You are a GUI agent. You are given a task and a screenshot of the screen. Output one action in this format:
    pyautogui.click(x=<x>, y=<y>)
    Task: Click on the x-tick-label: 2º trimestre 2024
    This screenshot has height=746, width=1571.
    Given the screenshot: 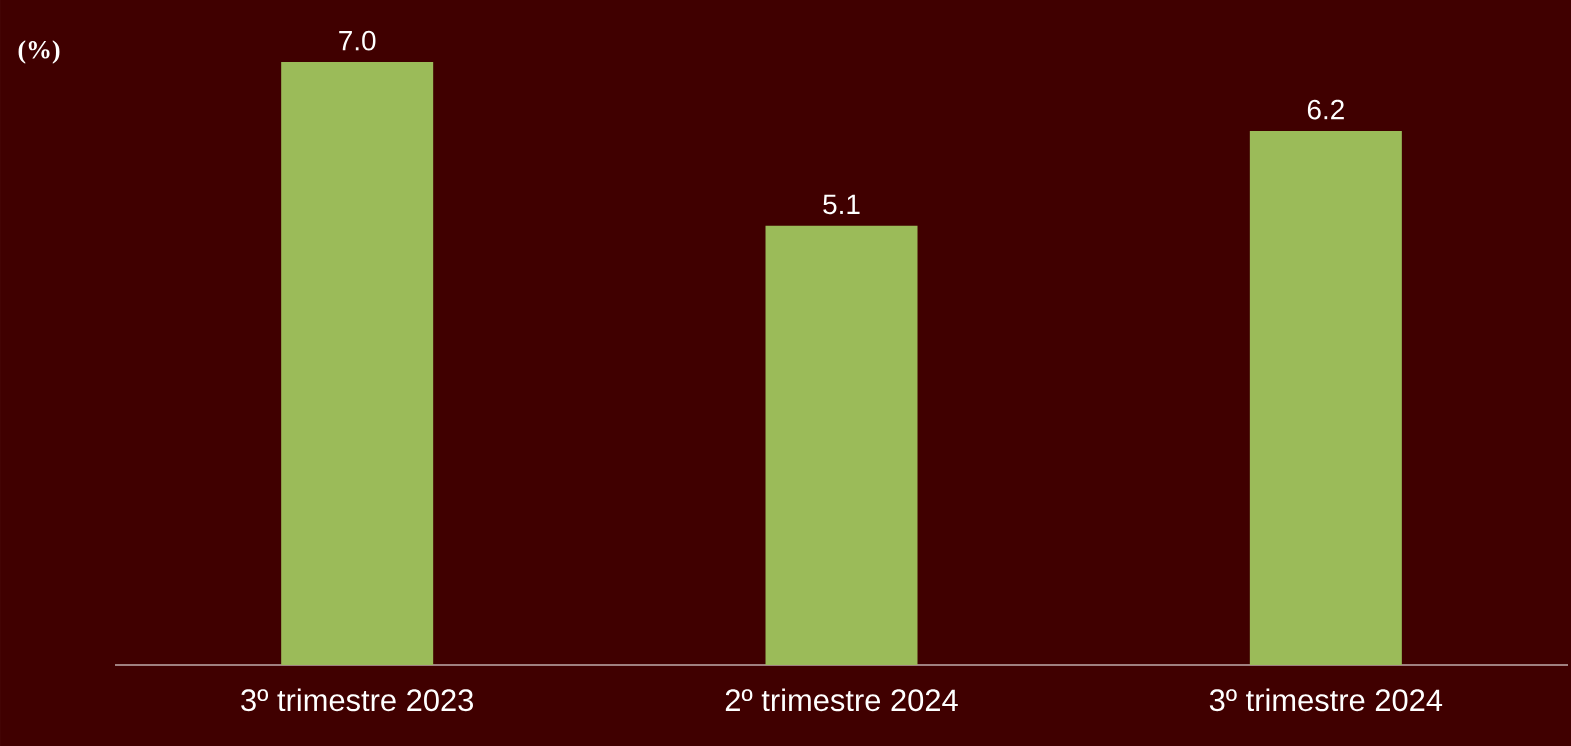 What is the action you would take?
    pyautogui.click(x=841, y=700)
    